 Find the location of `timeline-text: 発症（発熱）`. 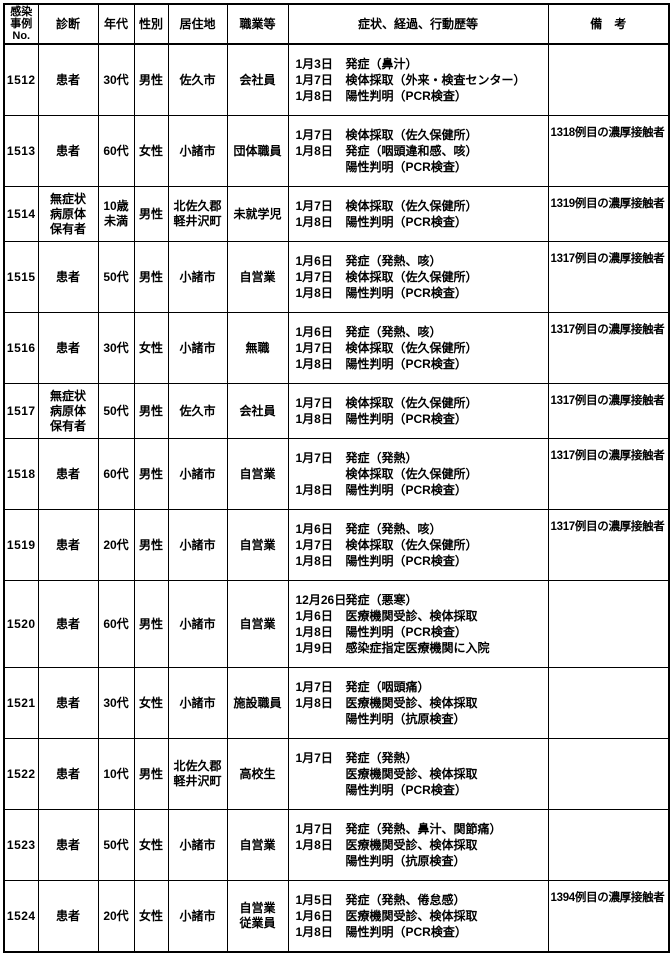

timeline-text: 発症（発熱） is located at coordinates (381, 458).